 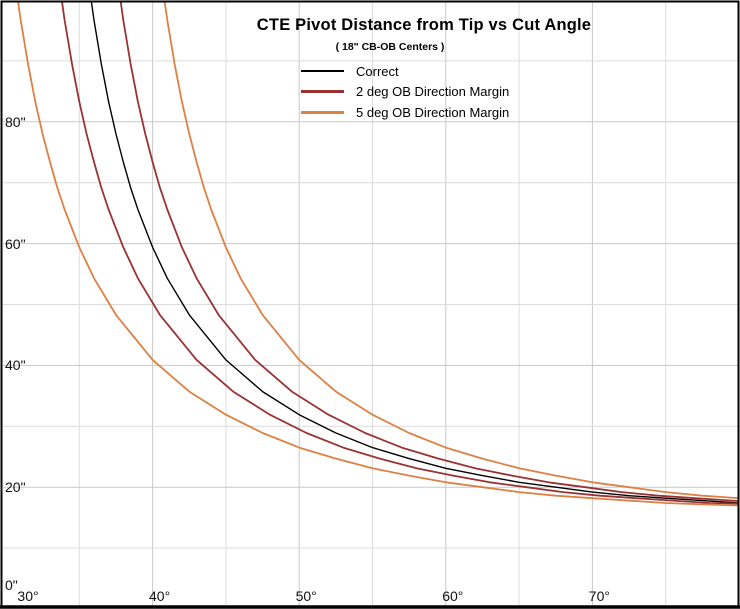 I want to click on y-tick-label-0: 0", so click(x=11, y=585).